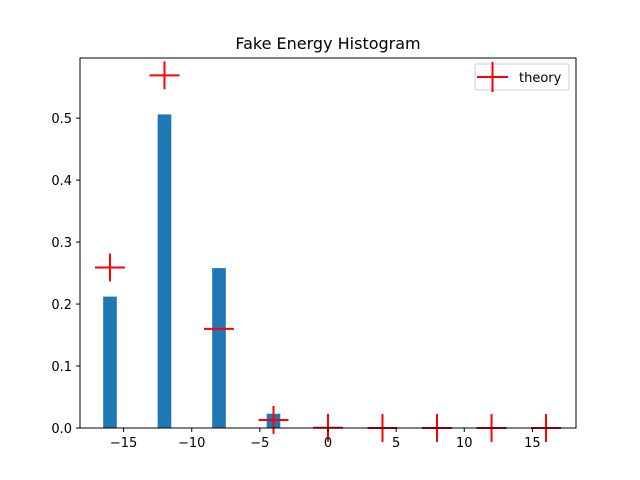  I want to click on y-tick-label: 0.1, so click(61, 367).